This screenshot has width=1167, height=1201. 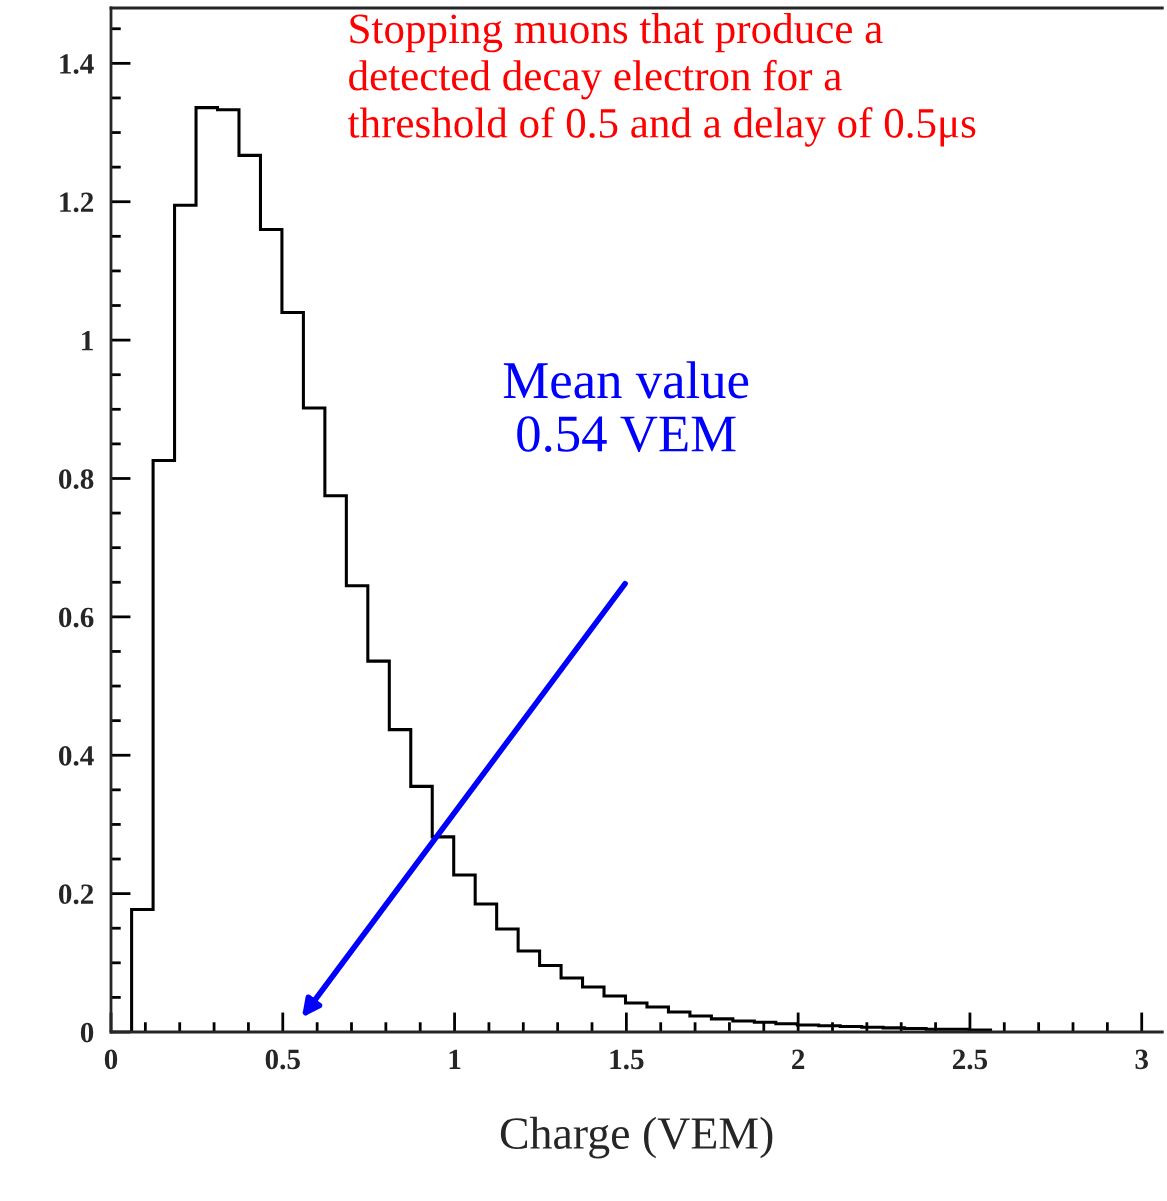 I want to click on y-tick-label: 1, so click(x=87, y=340).